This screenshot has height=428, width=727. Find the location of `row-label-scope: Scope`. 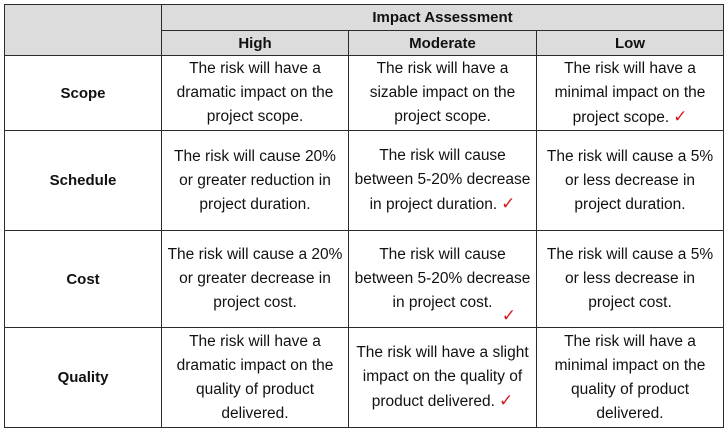

row-label-scope: Scope is located at coordinates (83, 93).